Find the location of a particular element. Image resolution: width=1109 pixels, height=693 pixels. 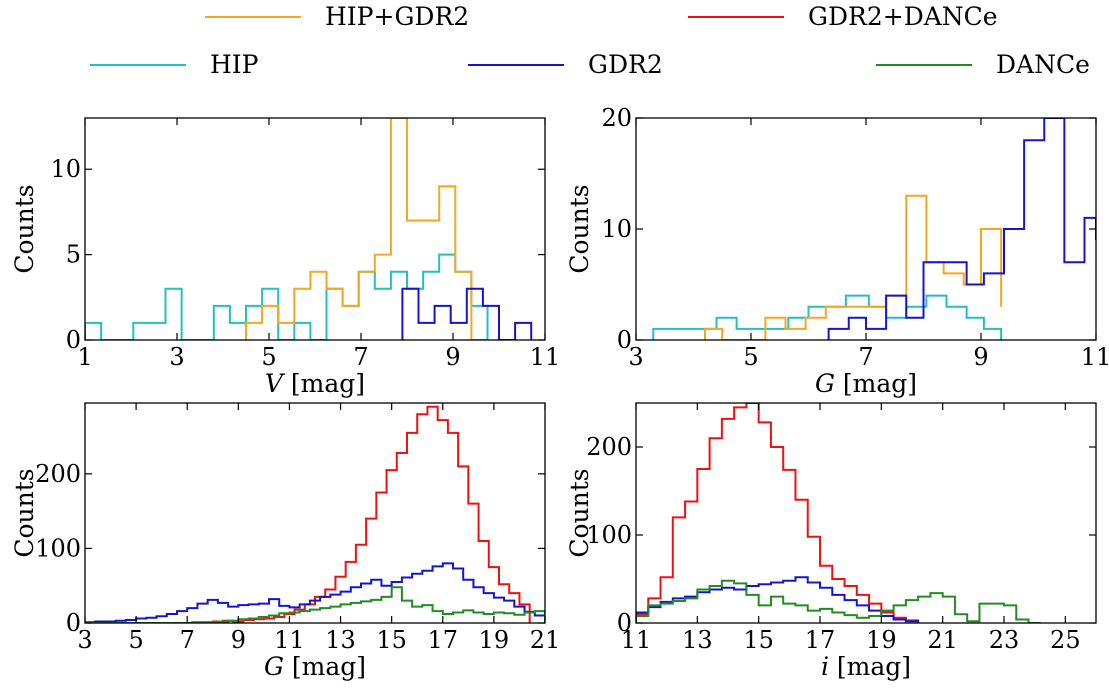

x-tick-label: 23 is located at coordinates (1004, 640).